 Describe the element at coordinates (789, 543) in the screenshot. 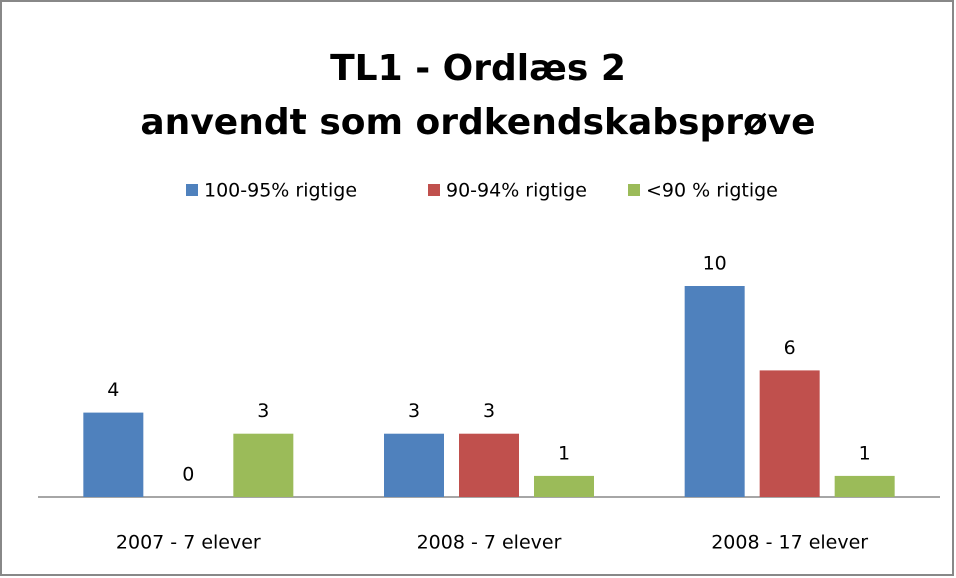

I see `x-tick-label: 2008 - 17 elever` at that location.